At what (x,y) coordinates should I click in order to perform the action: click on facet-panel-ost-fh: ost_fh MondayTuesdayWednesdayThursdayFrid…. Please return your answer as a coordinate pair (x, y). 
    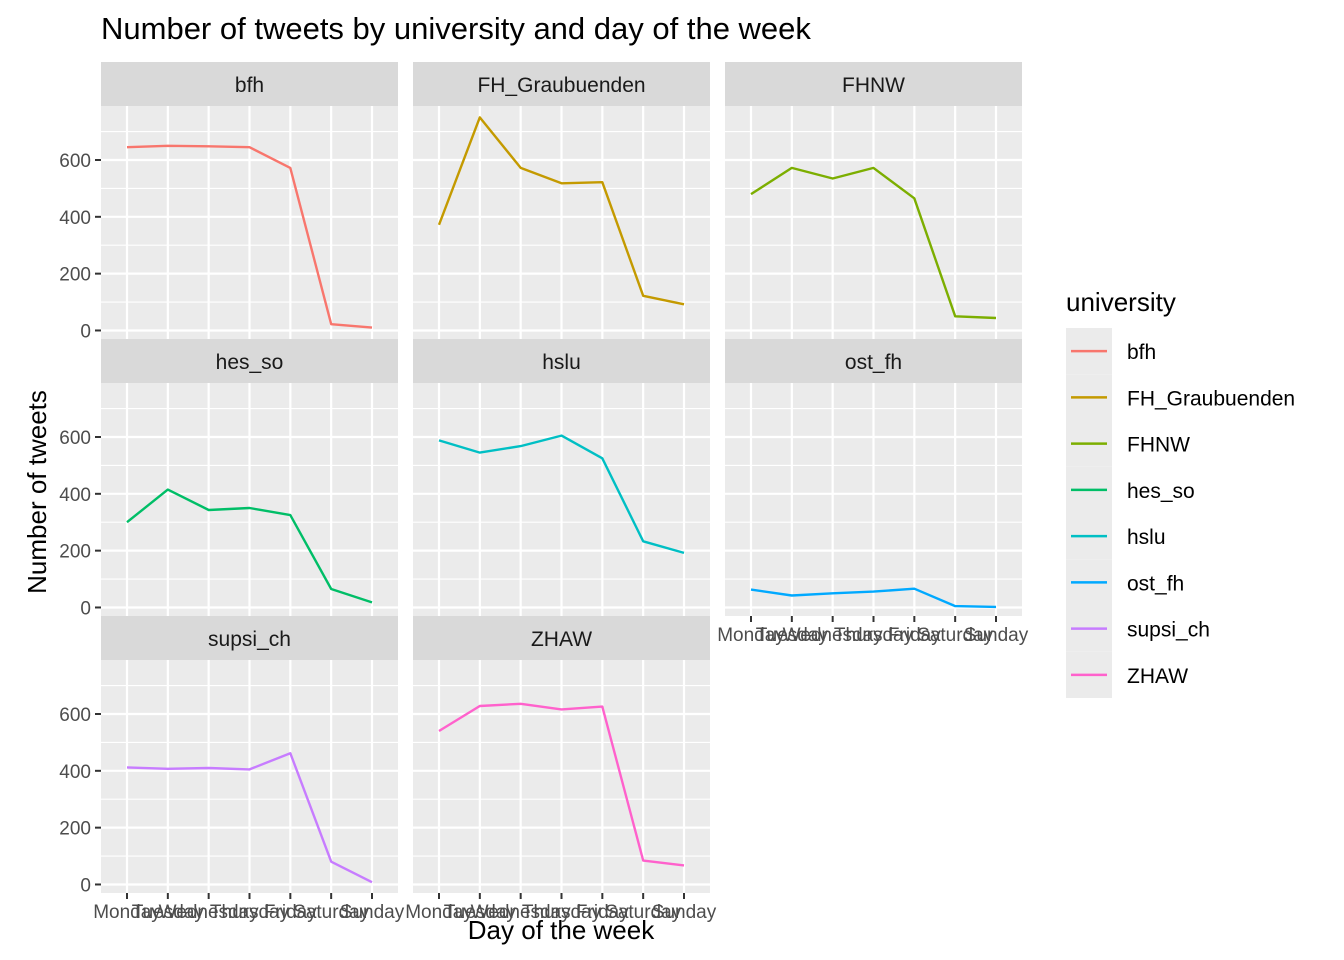
    Looking at the image, I should click on (873, 492).